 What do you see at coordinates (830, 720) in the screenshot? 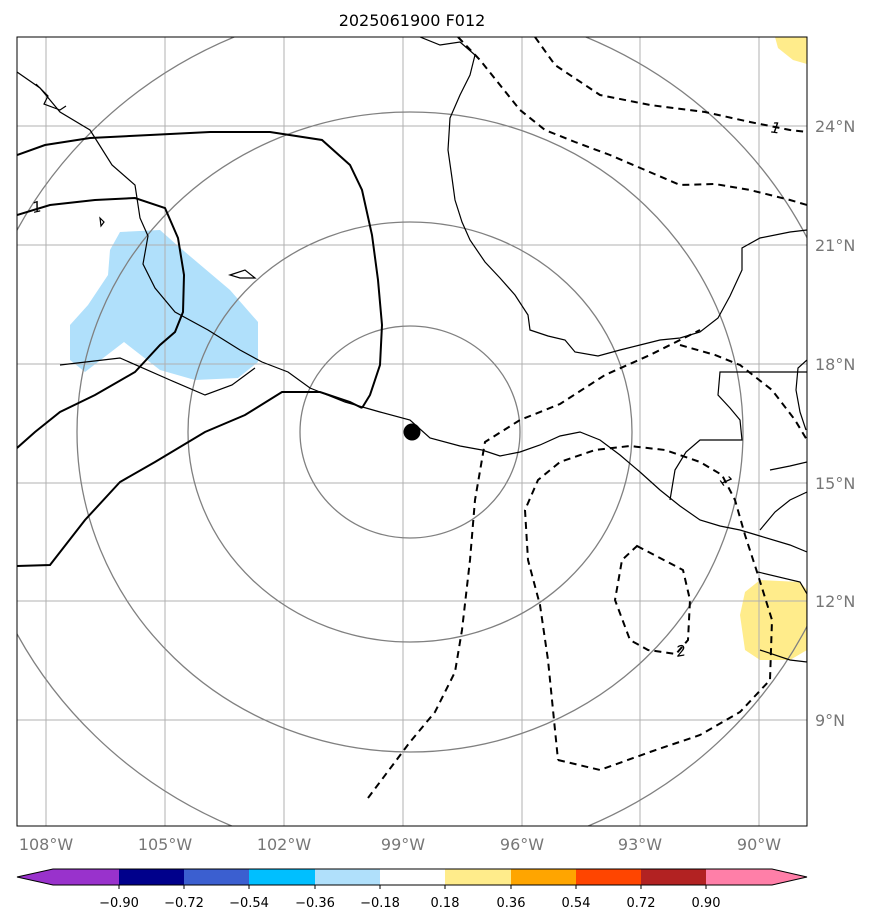
I see `lat-label-9n: 9°N` at bounding box center [830, 720].